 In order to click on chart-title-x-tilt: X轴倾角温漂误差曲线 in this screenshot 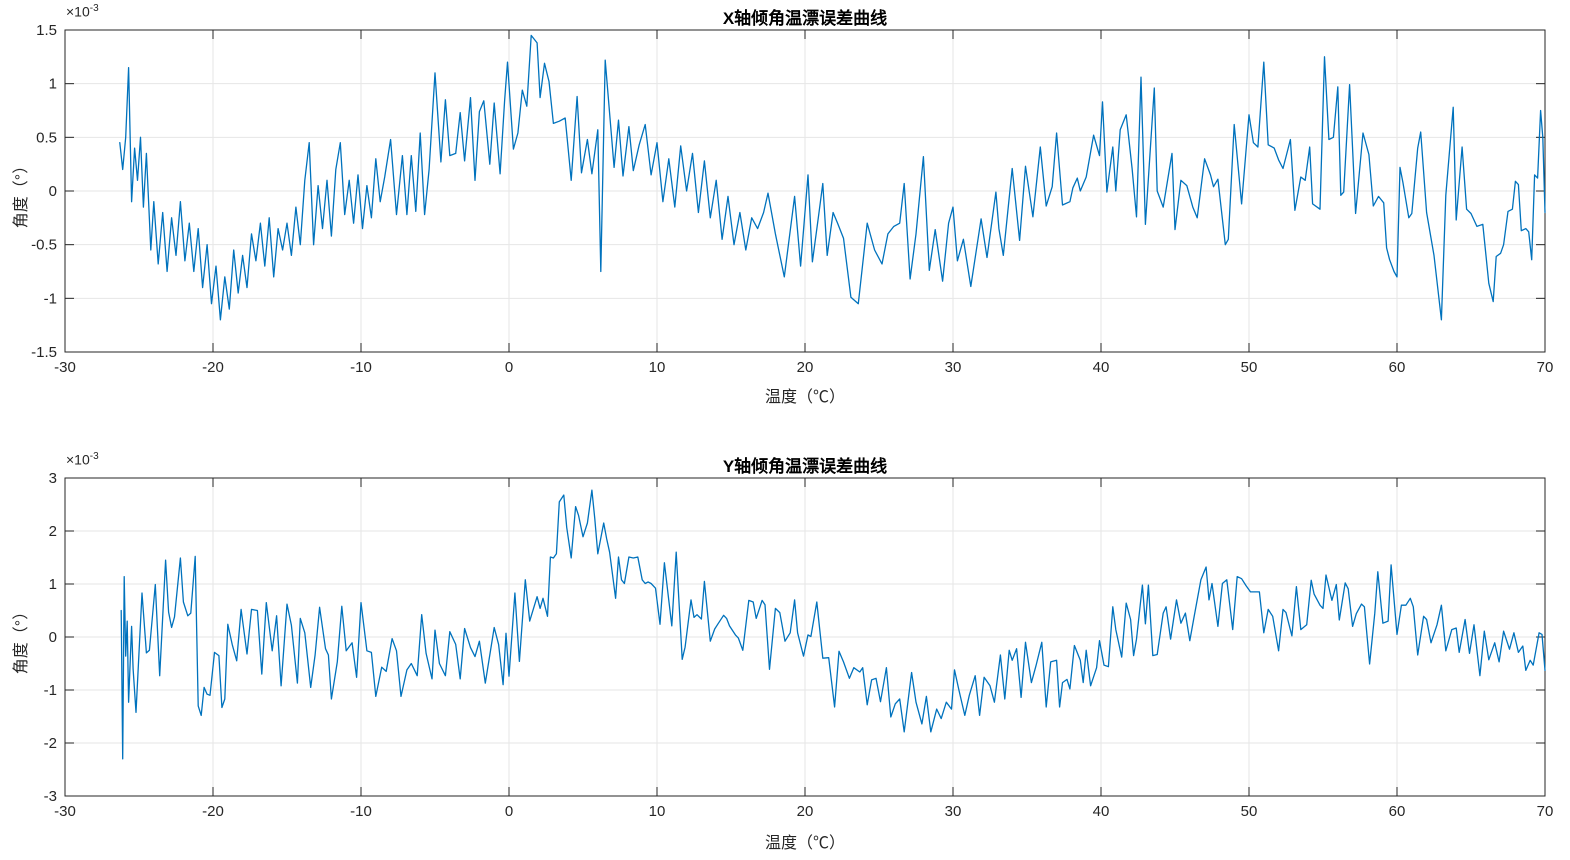, I will do `click(805, 18)`.